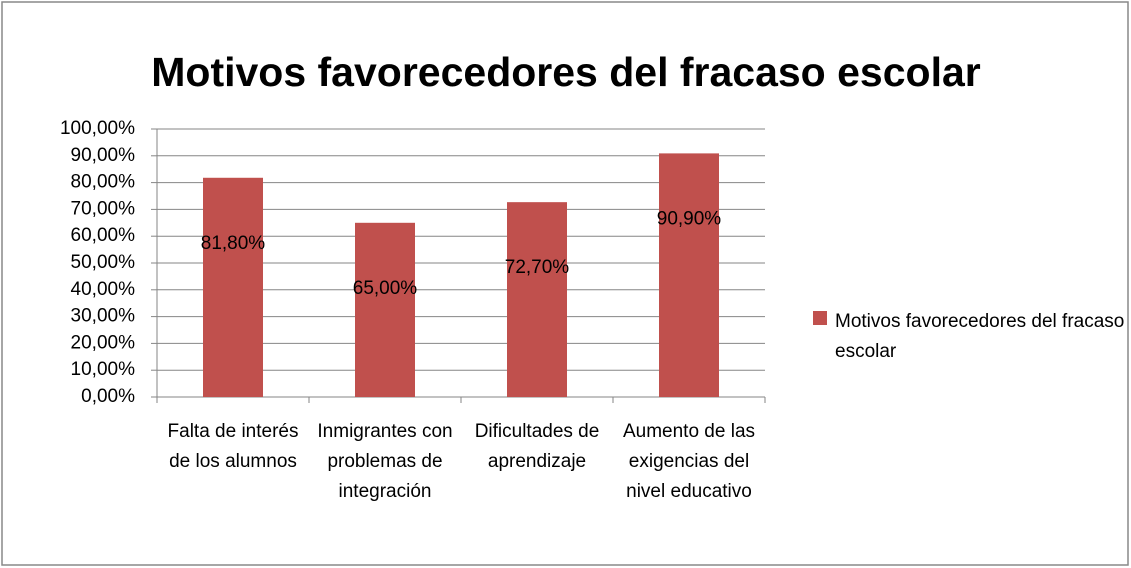 The width and height of the screenshot is (1131, 568). What do you see at coordinates (103, 289) in the screenshot?
I see `y-tick-label: 40,00%` at bounding box center [103, 289].